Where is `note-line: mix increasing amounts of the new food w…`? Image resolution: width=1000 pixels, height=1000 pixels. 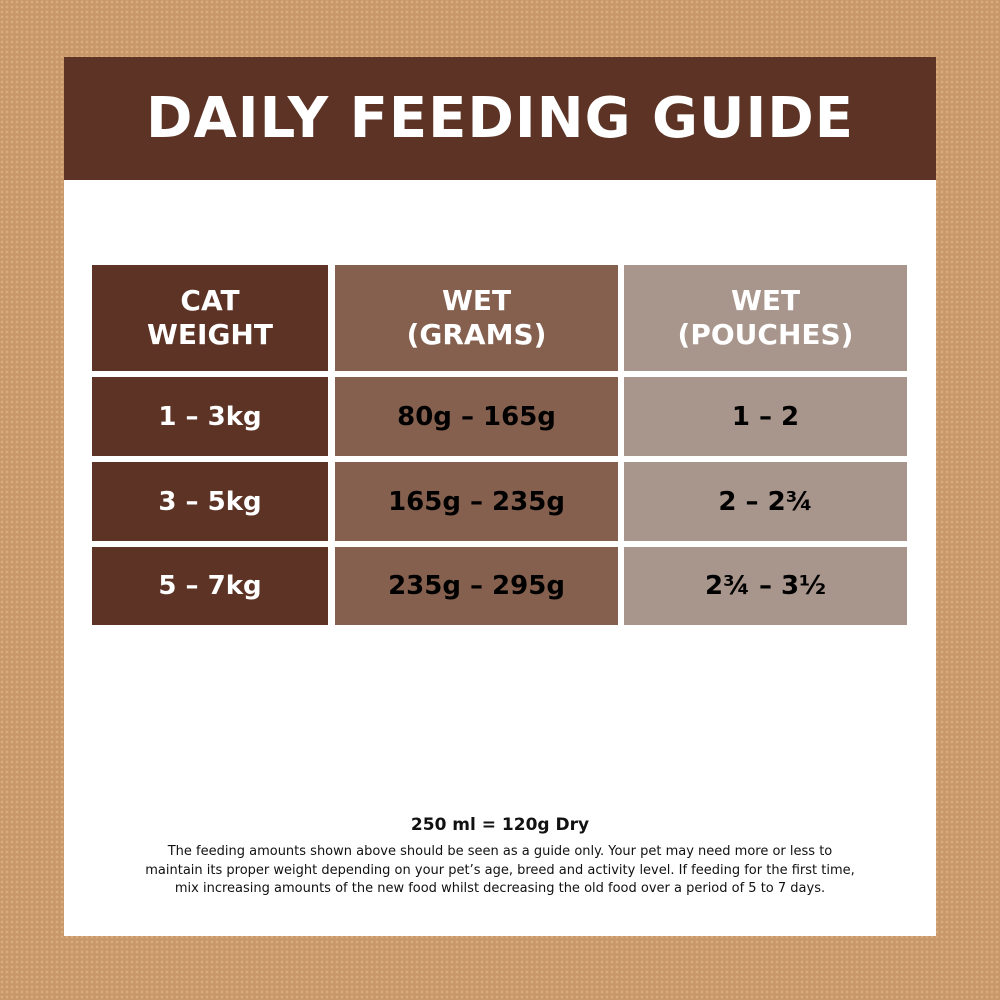 note-line: mix increasing amounts of the new food w… is located at coordinates (500, 888).